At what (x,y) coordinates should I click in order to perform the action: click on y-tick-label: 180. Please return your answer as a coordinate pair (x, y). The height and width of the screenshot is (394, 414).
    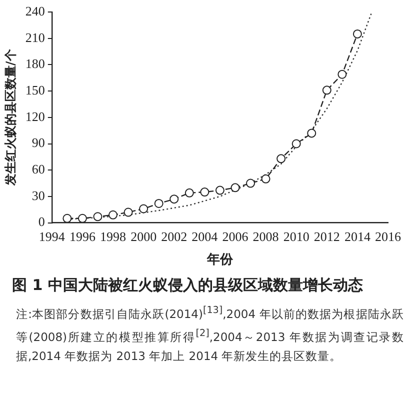
    Looking at the image, I should click on (35, 64).